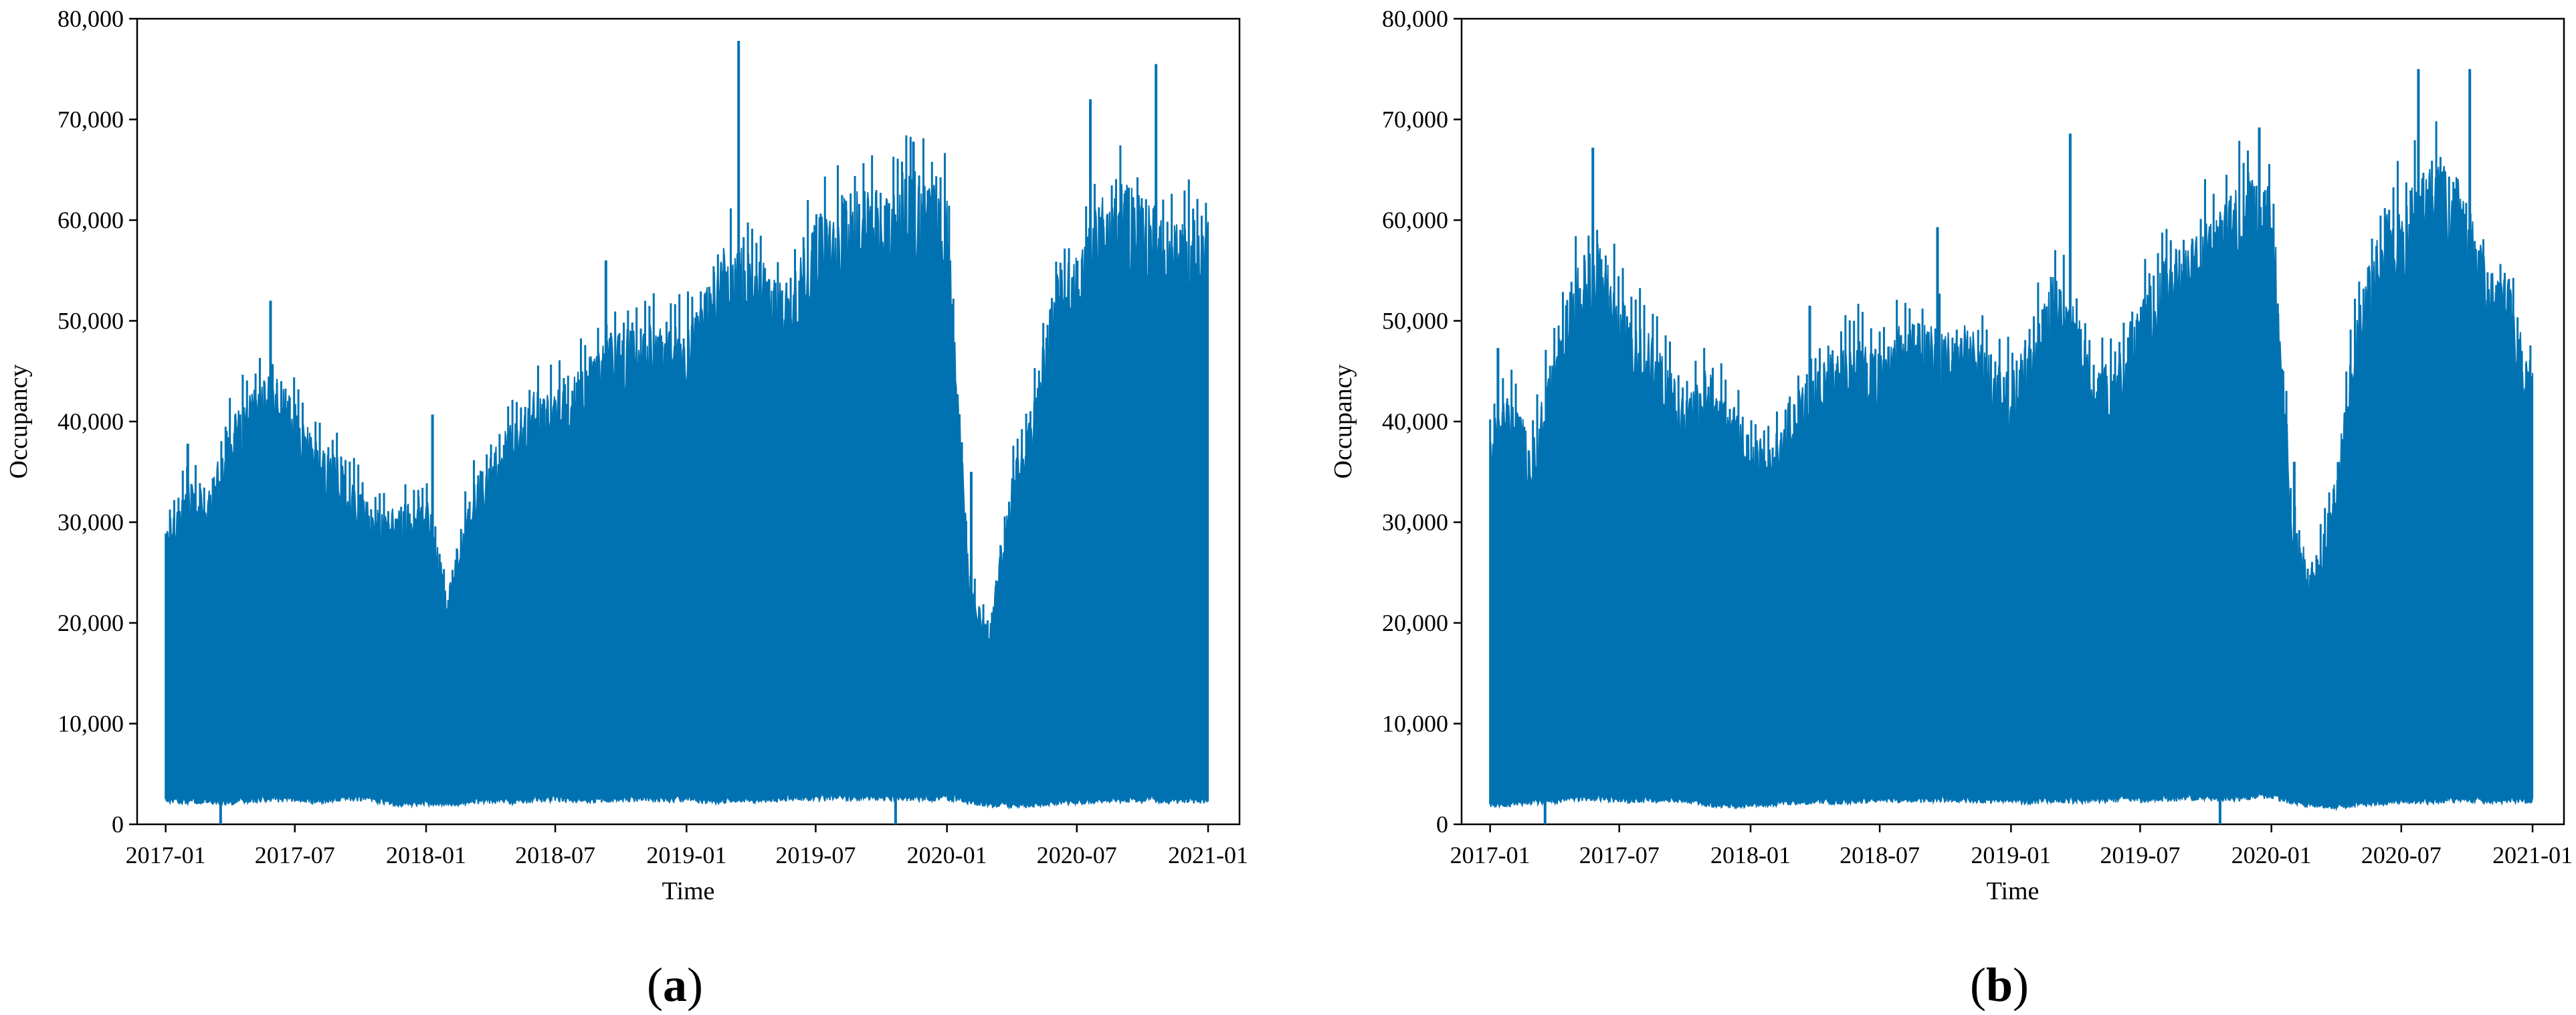  I want to click on y-tick-label-b: 70,000, so click(1415, 119).